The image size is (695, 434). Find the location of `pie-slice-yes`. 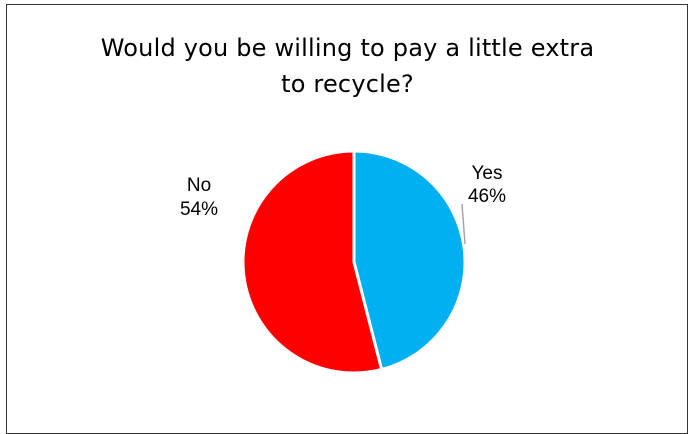

pie-slice-yes is located at coordinates (409, 260).